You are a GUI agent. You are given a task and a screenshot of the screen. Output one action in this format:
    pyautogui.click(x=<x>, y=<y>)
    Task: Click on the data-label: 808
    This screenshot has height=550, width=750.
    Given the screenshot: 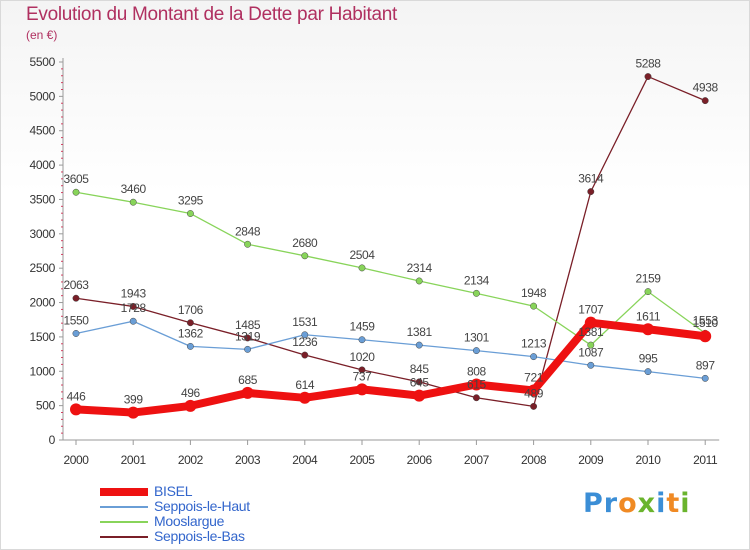 What is the action you would take?
    pyautogui.click(x=477, y=371)
    